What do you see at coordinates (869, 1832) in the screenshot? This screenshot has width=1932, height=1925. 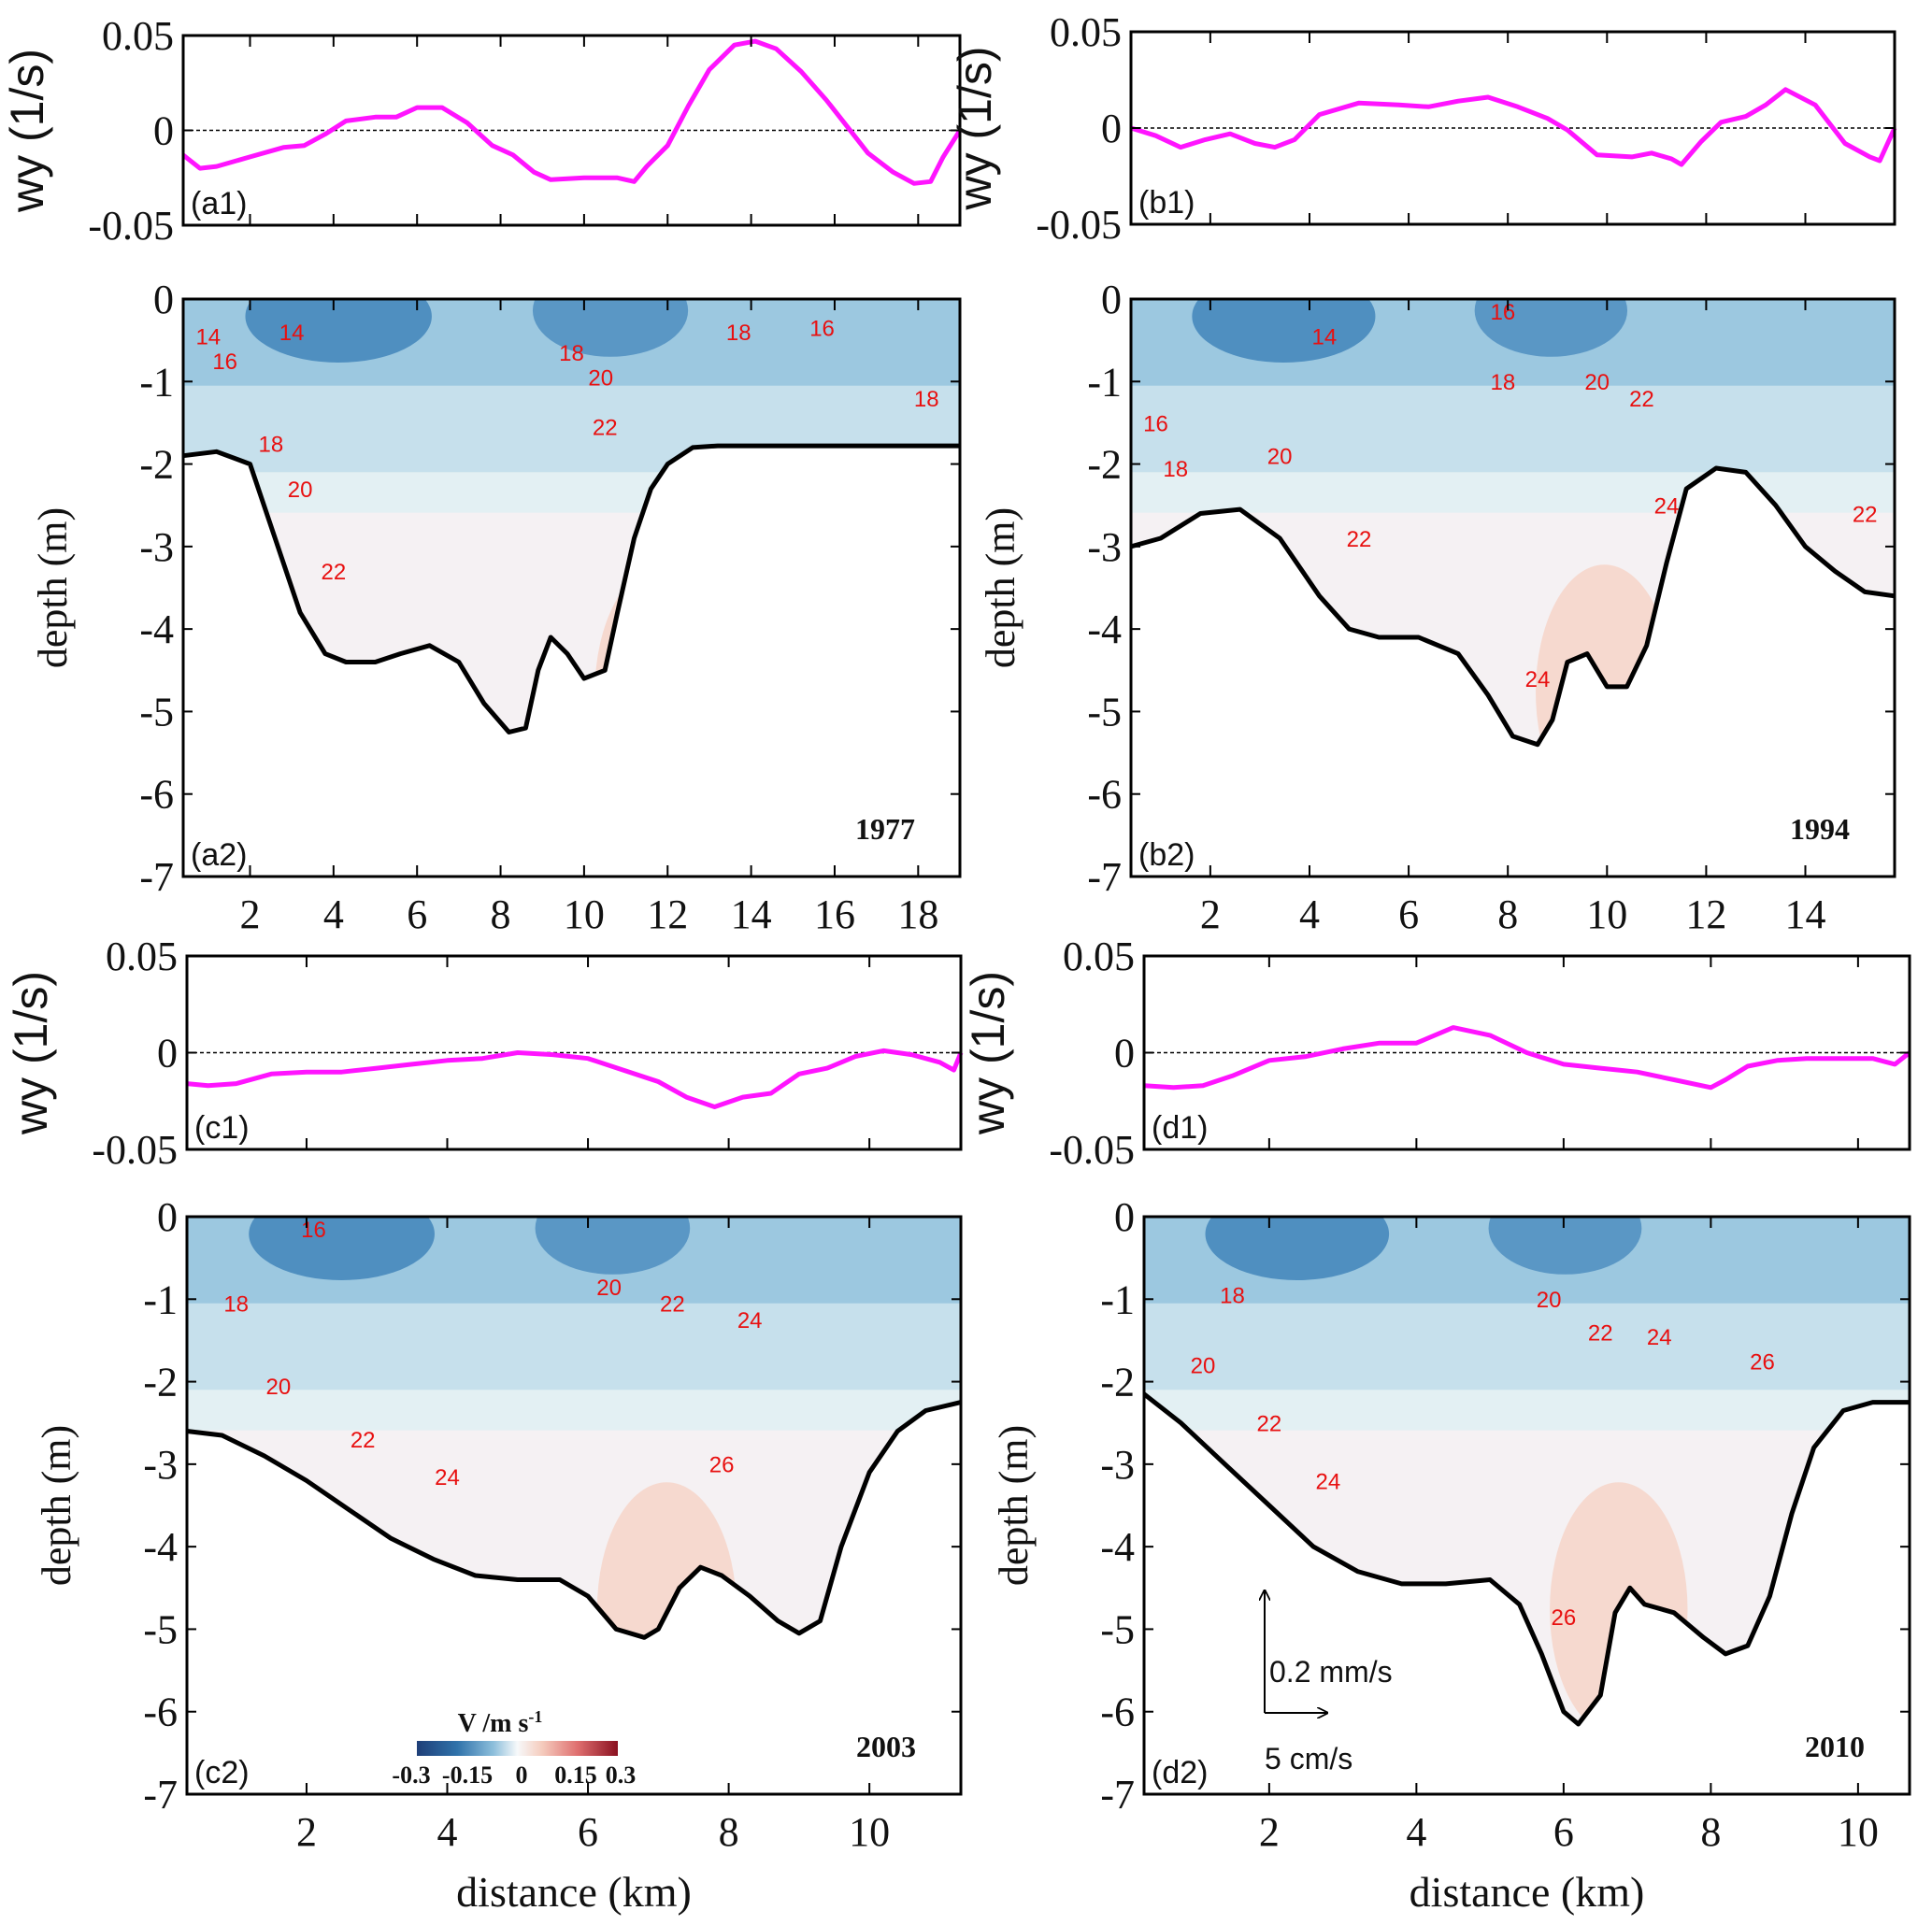 I see `x-tick-label: 10` at bounding box center [869, 1832].